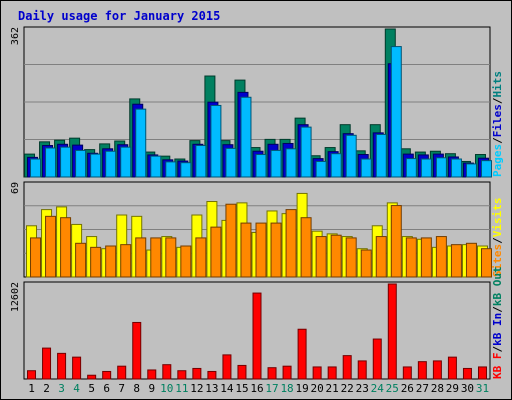  I want to click on legend-item: Hits, so click(497, 84).